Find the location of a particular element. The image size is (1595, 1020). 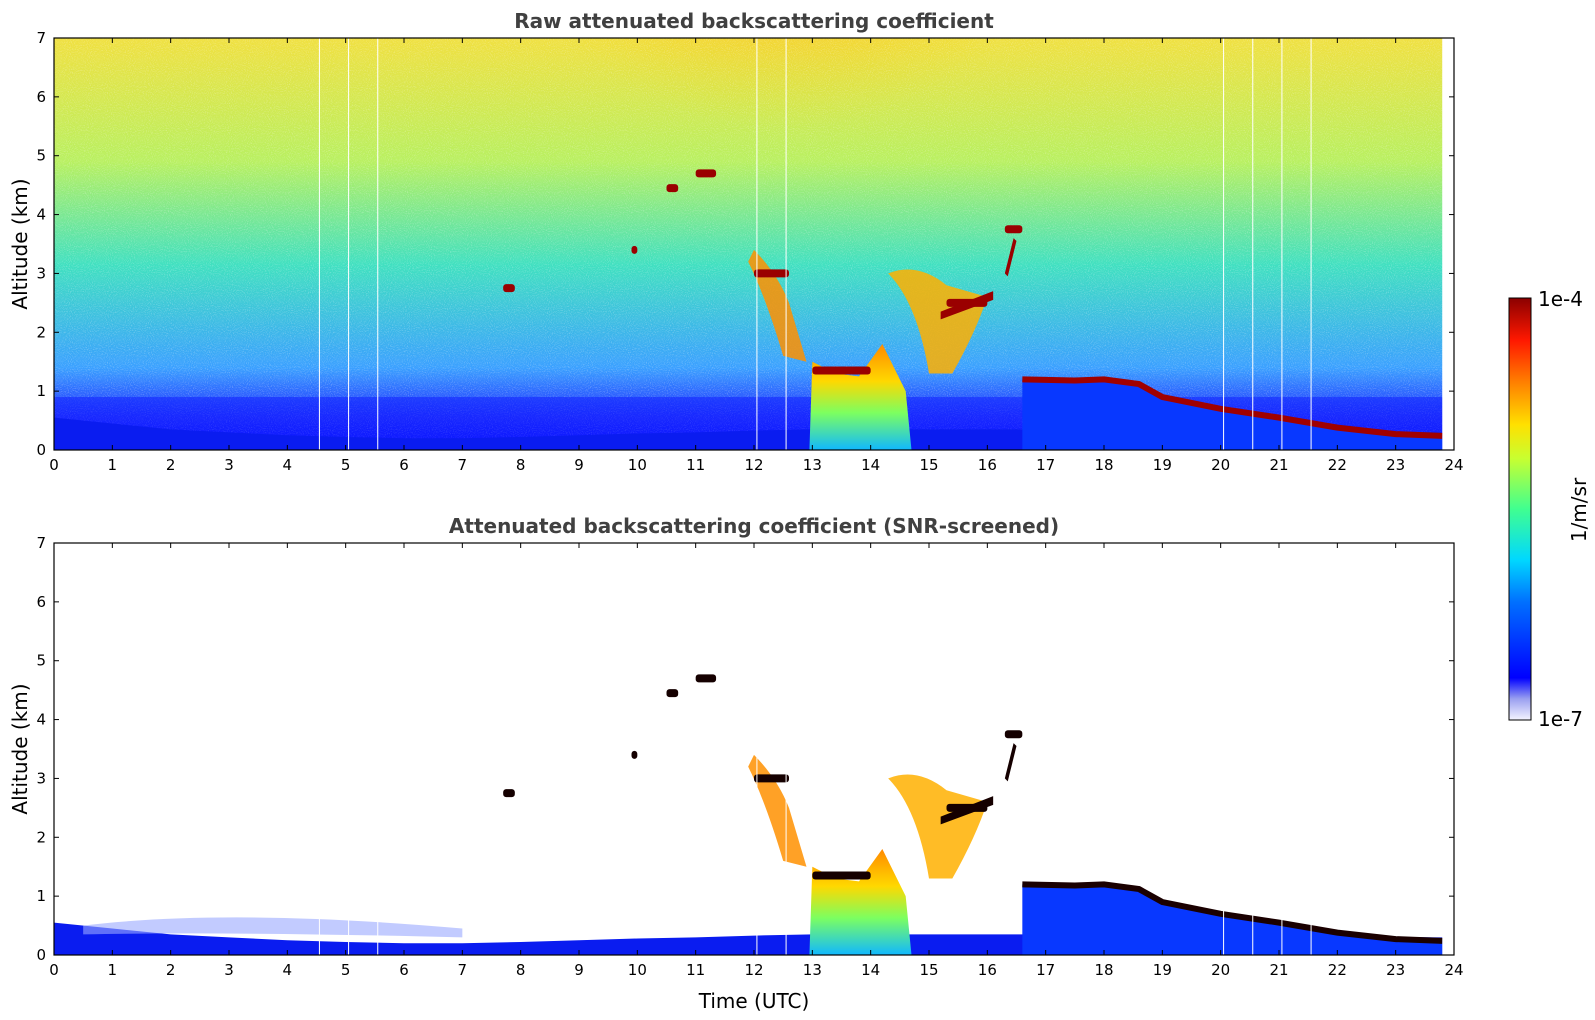

colorbar: 1e-4 1e-7 1/m/sr is located at coordinates (1549, 509).